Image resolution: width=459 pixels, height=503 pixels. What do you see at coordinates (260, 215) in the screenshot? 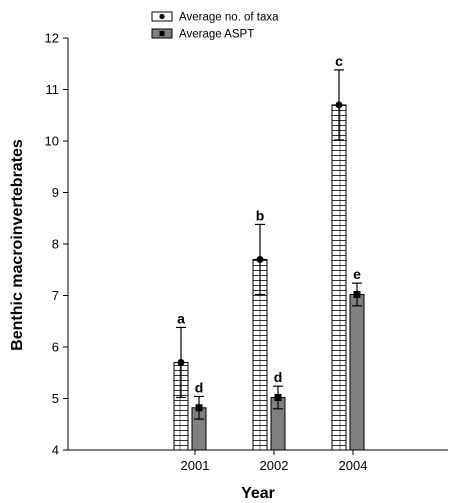
I see `significance-letter: b` at bounding box center [260, 215].